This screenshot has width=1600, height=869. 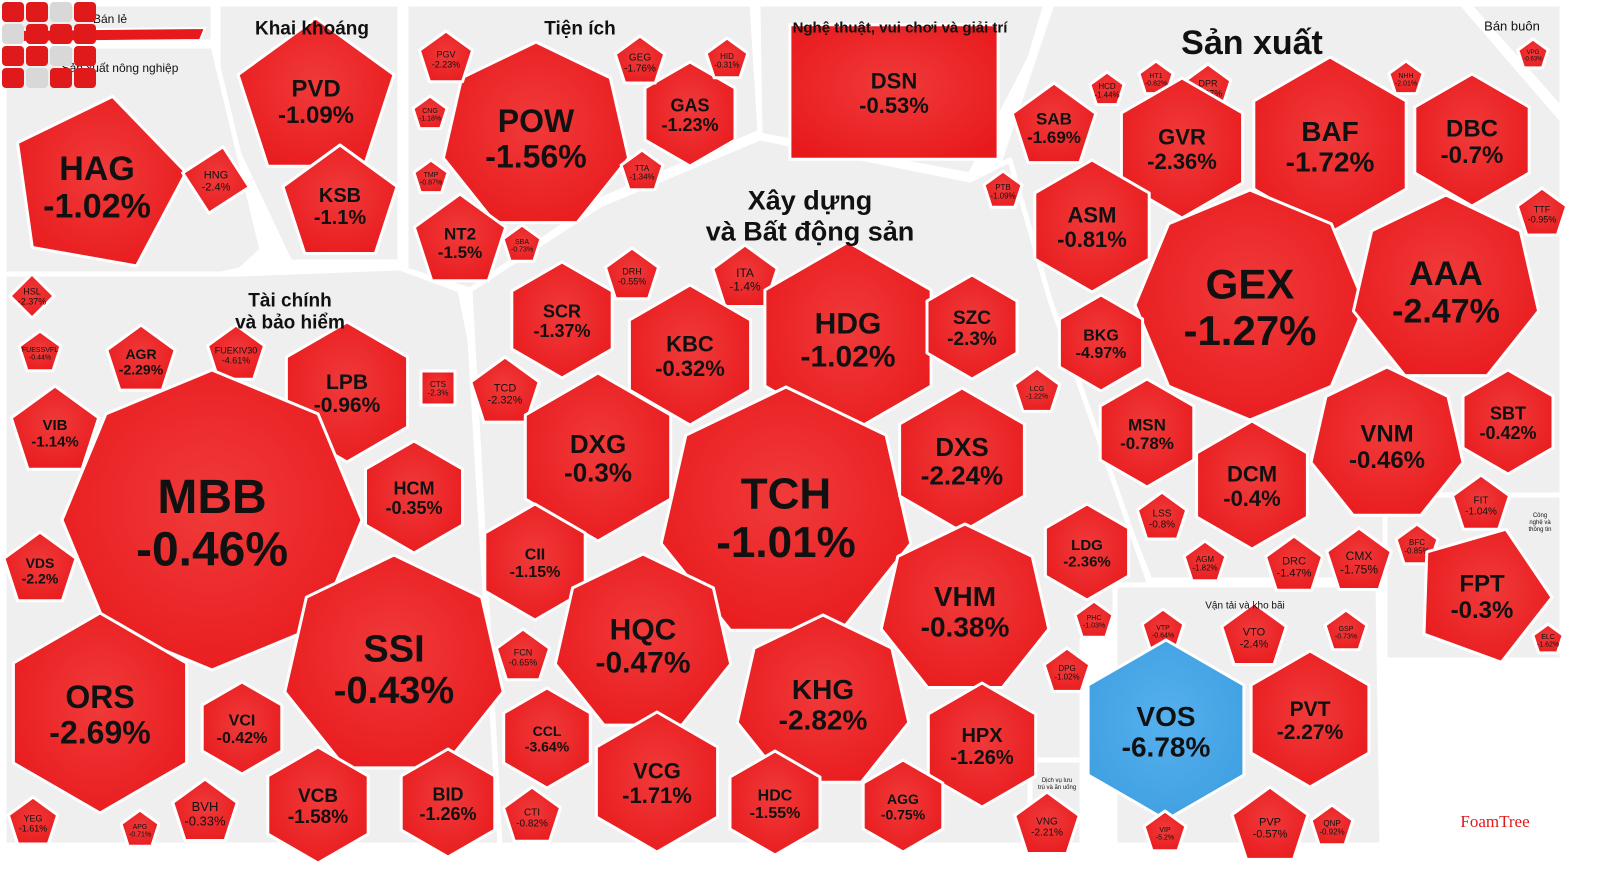 I want to click on cell-vpg, so click(x=1533, y=53).